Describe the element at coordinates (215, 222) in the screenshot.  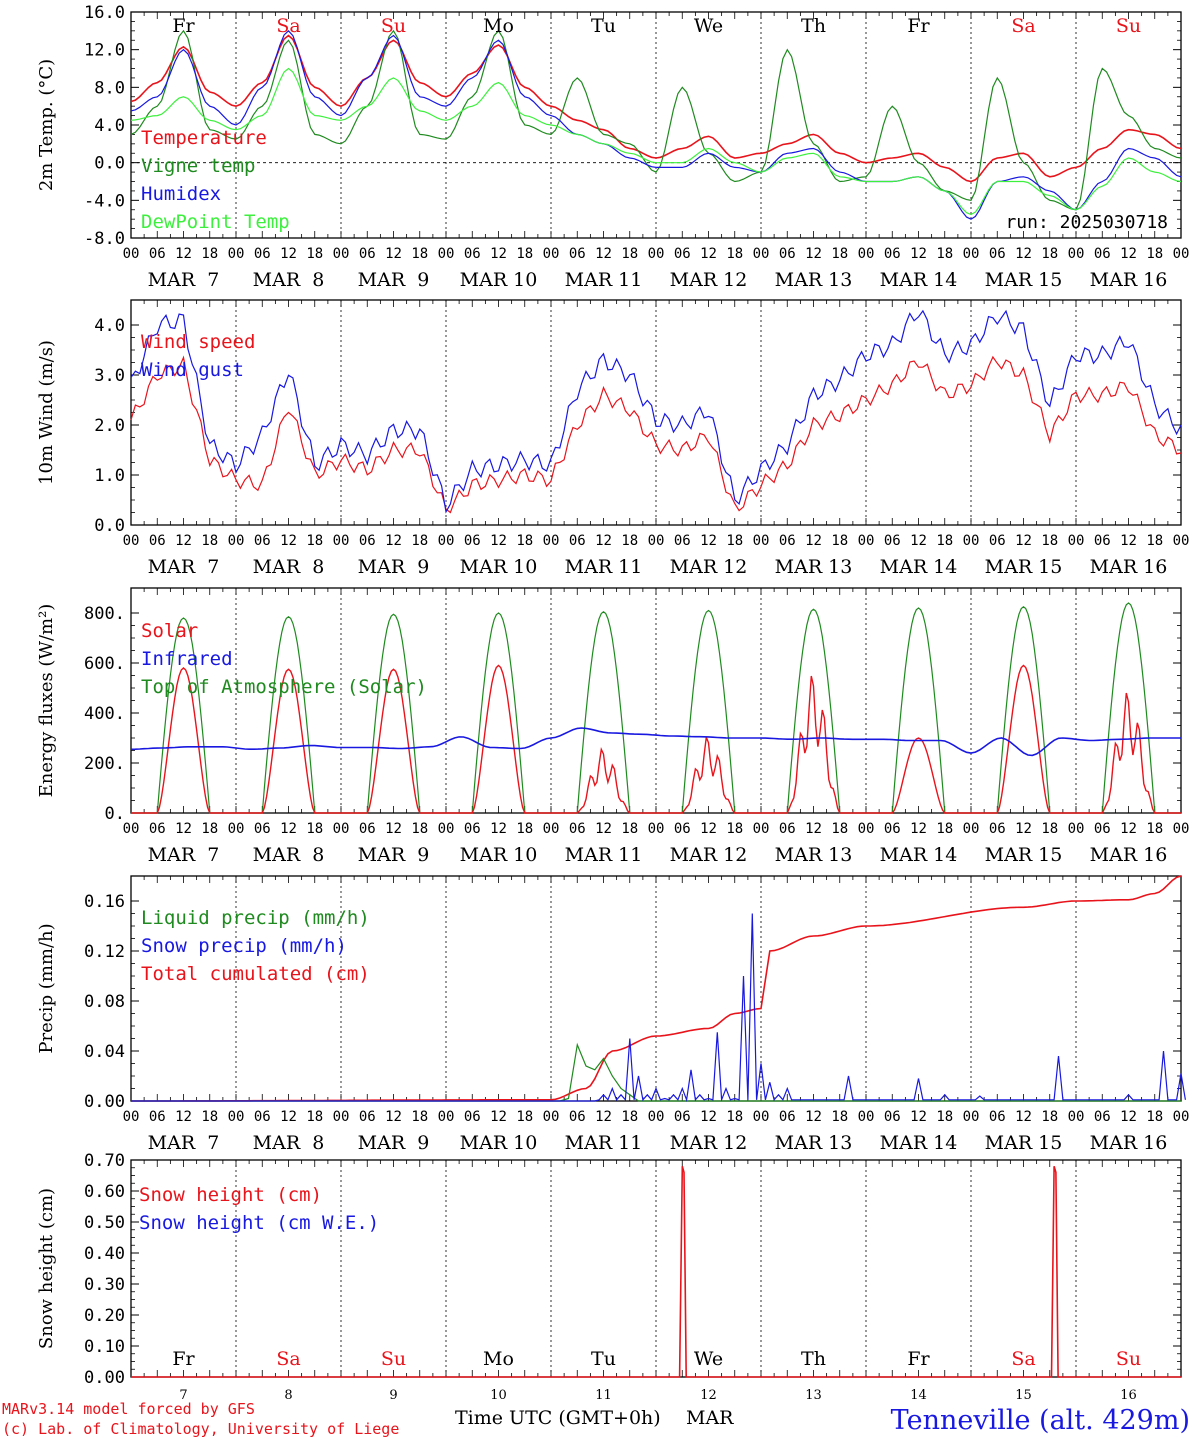
I see `legend-entry: DewPoint Temp` at that location.